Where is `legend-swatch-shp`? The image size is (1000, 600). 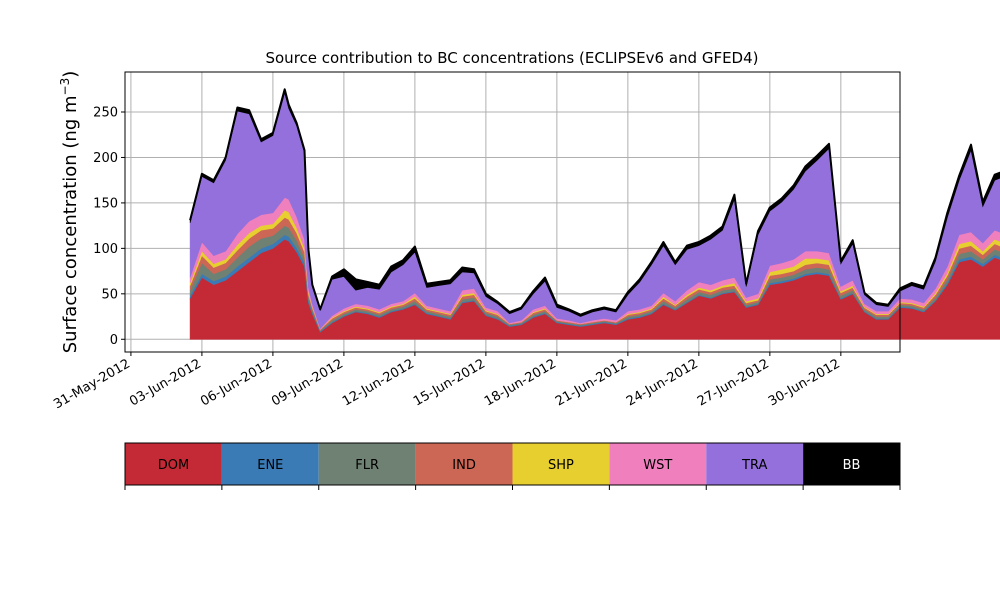 legend-swatch-shp is located at coordinates (561, 464).